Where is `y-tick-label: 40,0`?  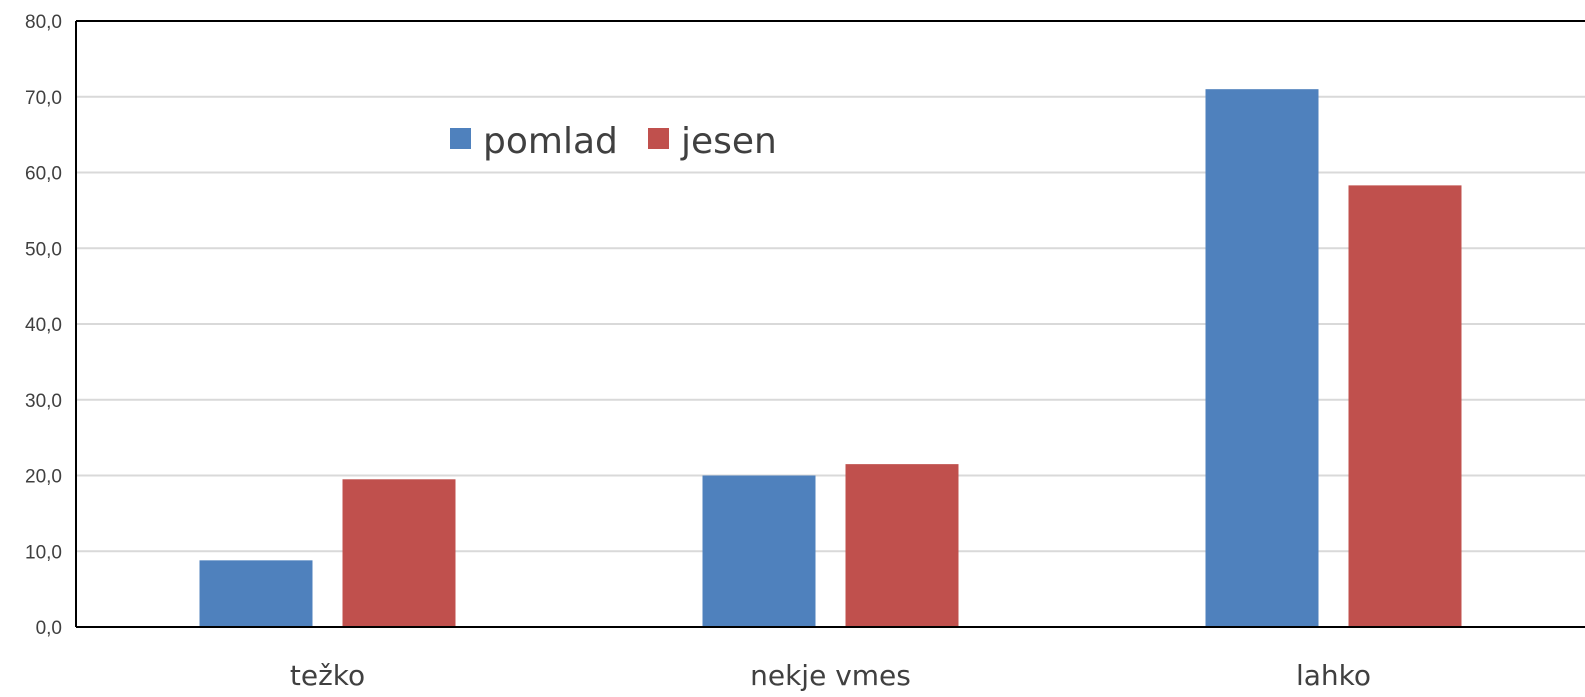 y-tick-label: 40,0 is located at coordinates (43, 325).